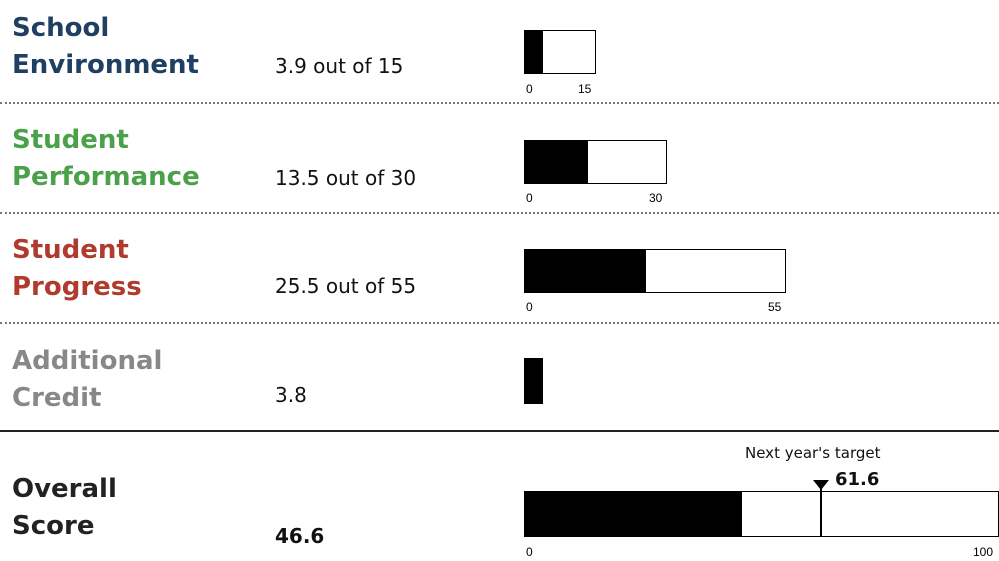 The height and width of the screenshot is (561, 999). I want to click on category-label: Student Performance, so click(106, 159).